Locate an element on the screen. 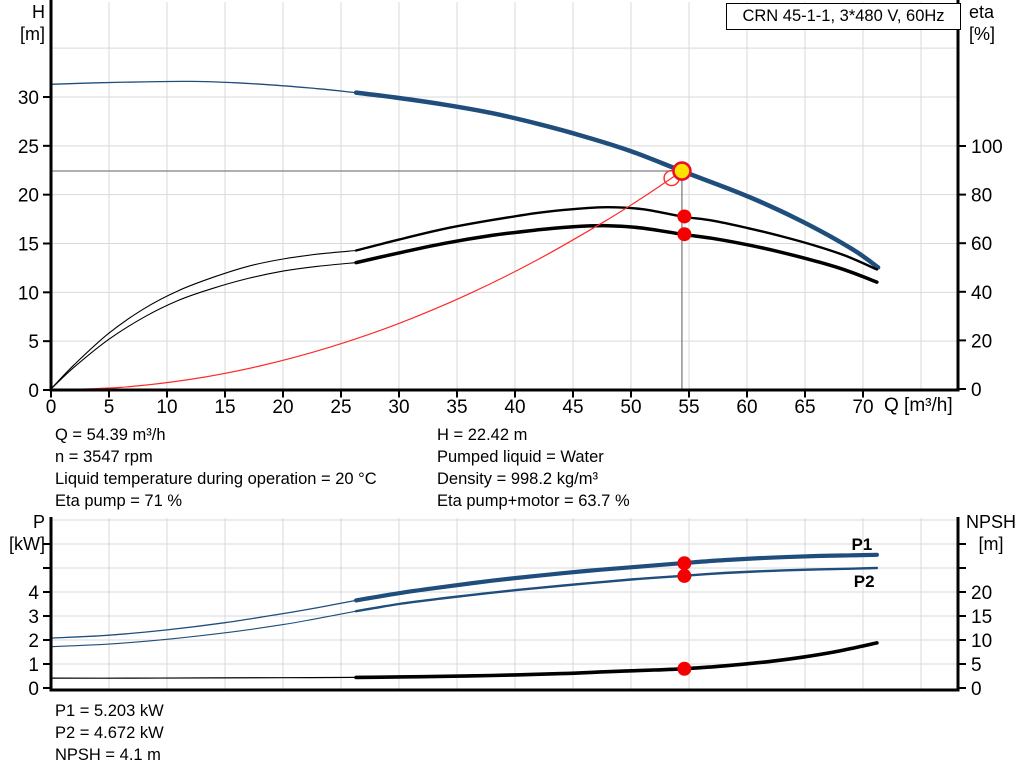 The width and height of the screenshot is (1024, 781). npsh-tick-label: 5 is located at coordinates (976, 665).